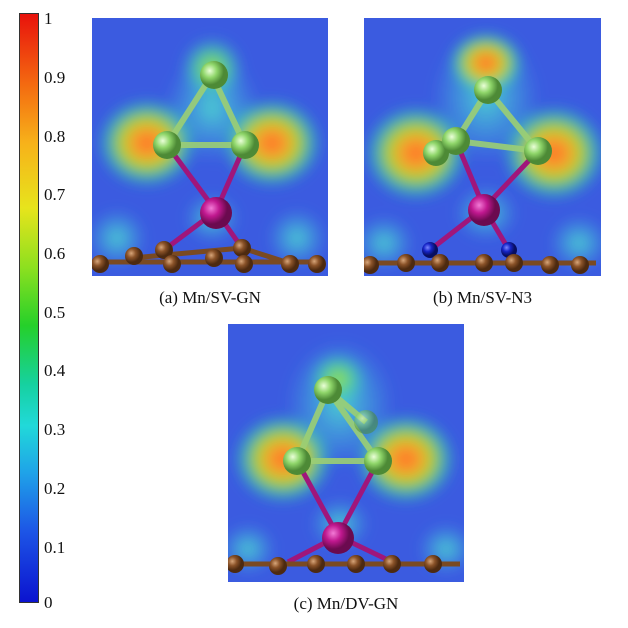 Image resolution: width=628 pixels, height=628 pixels. Describe the element at coordinates (48, 602) in the screenshot. I see `tick-0: 0` at that location.